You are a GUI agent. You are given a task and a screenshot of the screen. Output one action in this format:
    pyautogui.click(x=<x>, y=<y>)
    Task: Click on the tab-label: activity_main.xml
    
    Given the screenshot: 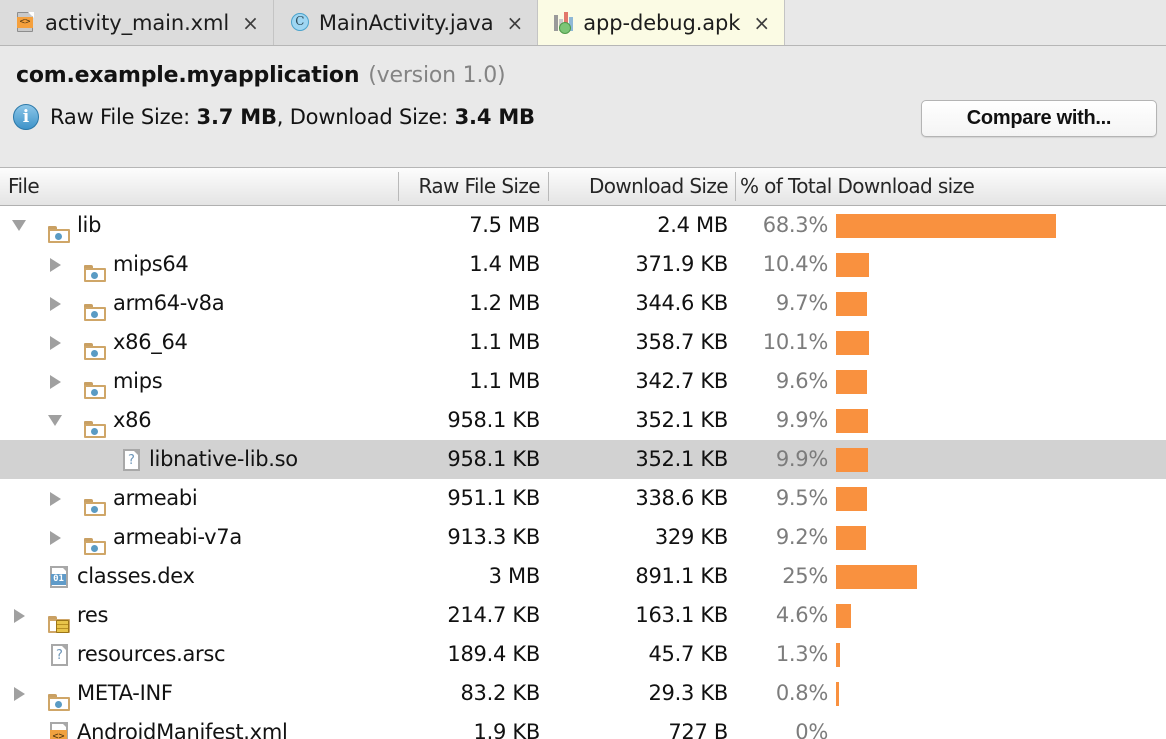 What is the action you would take?
    pyautogui.click(x=137, y=22)
    